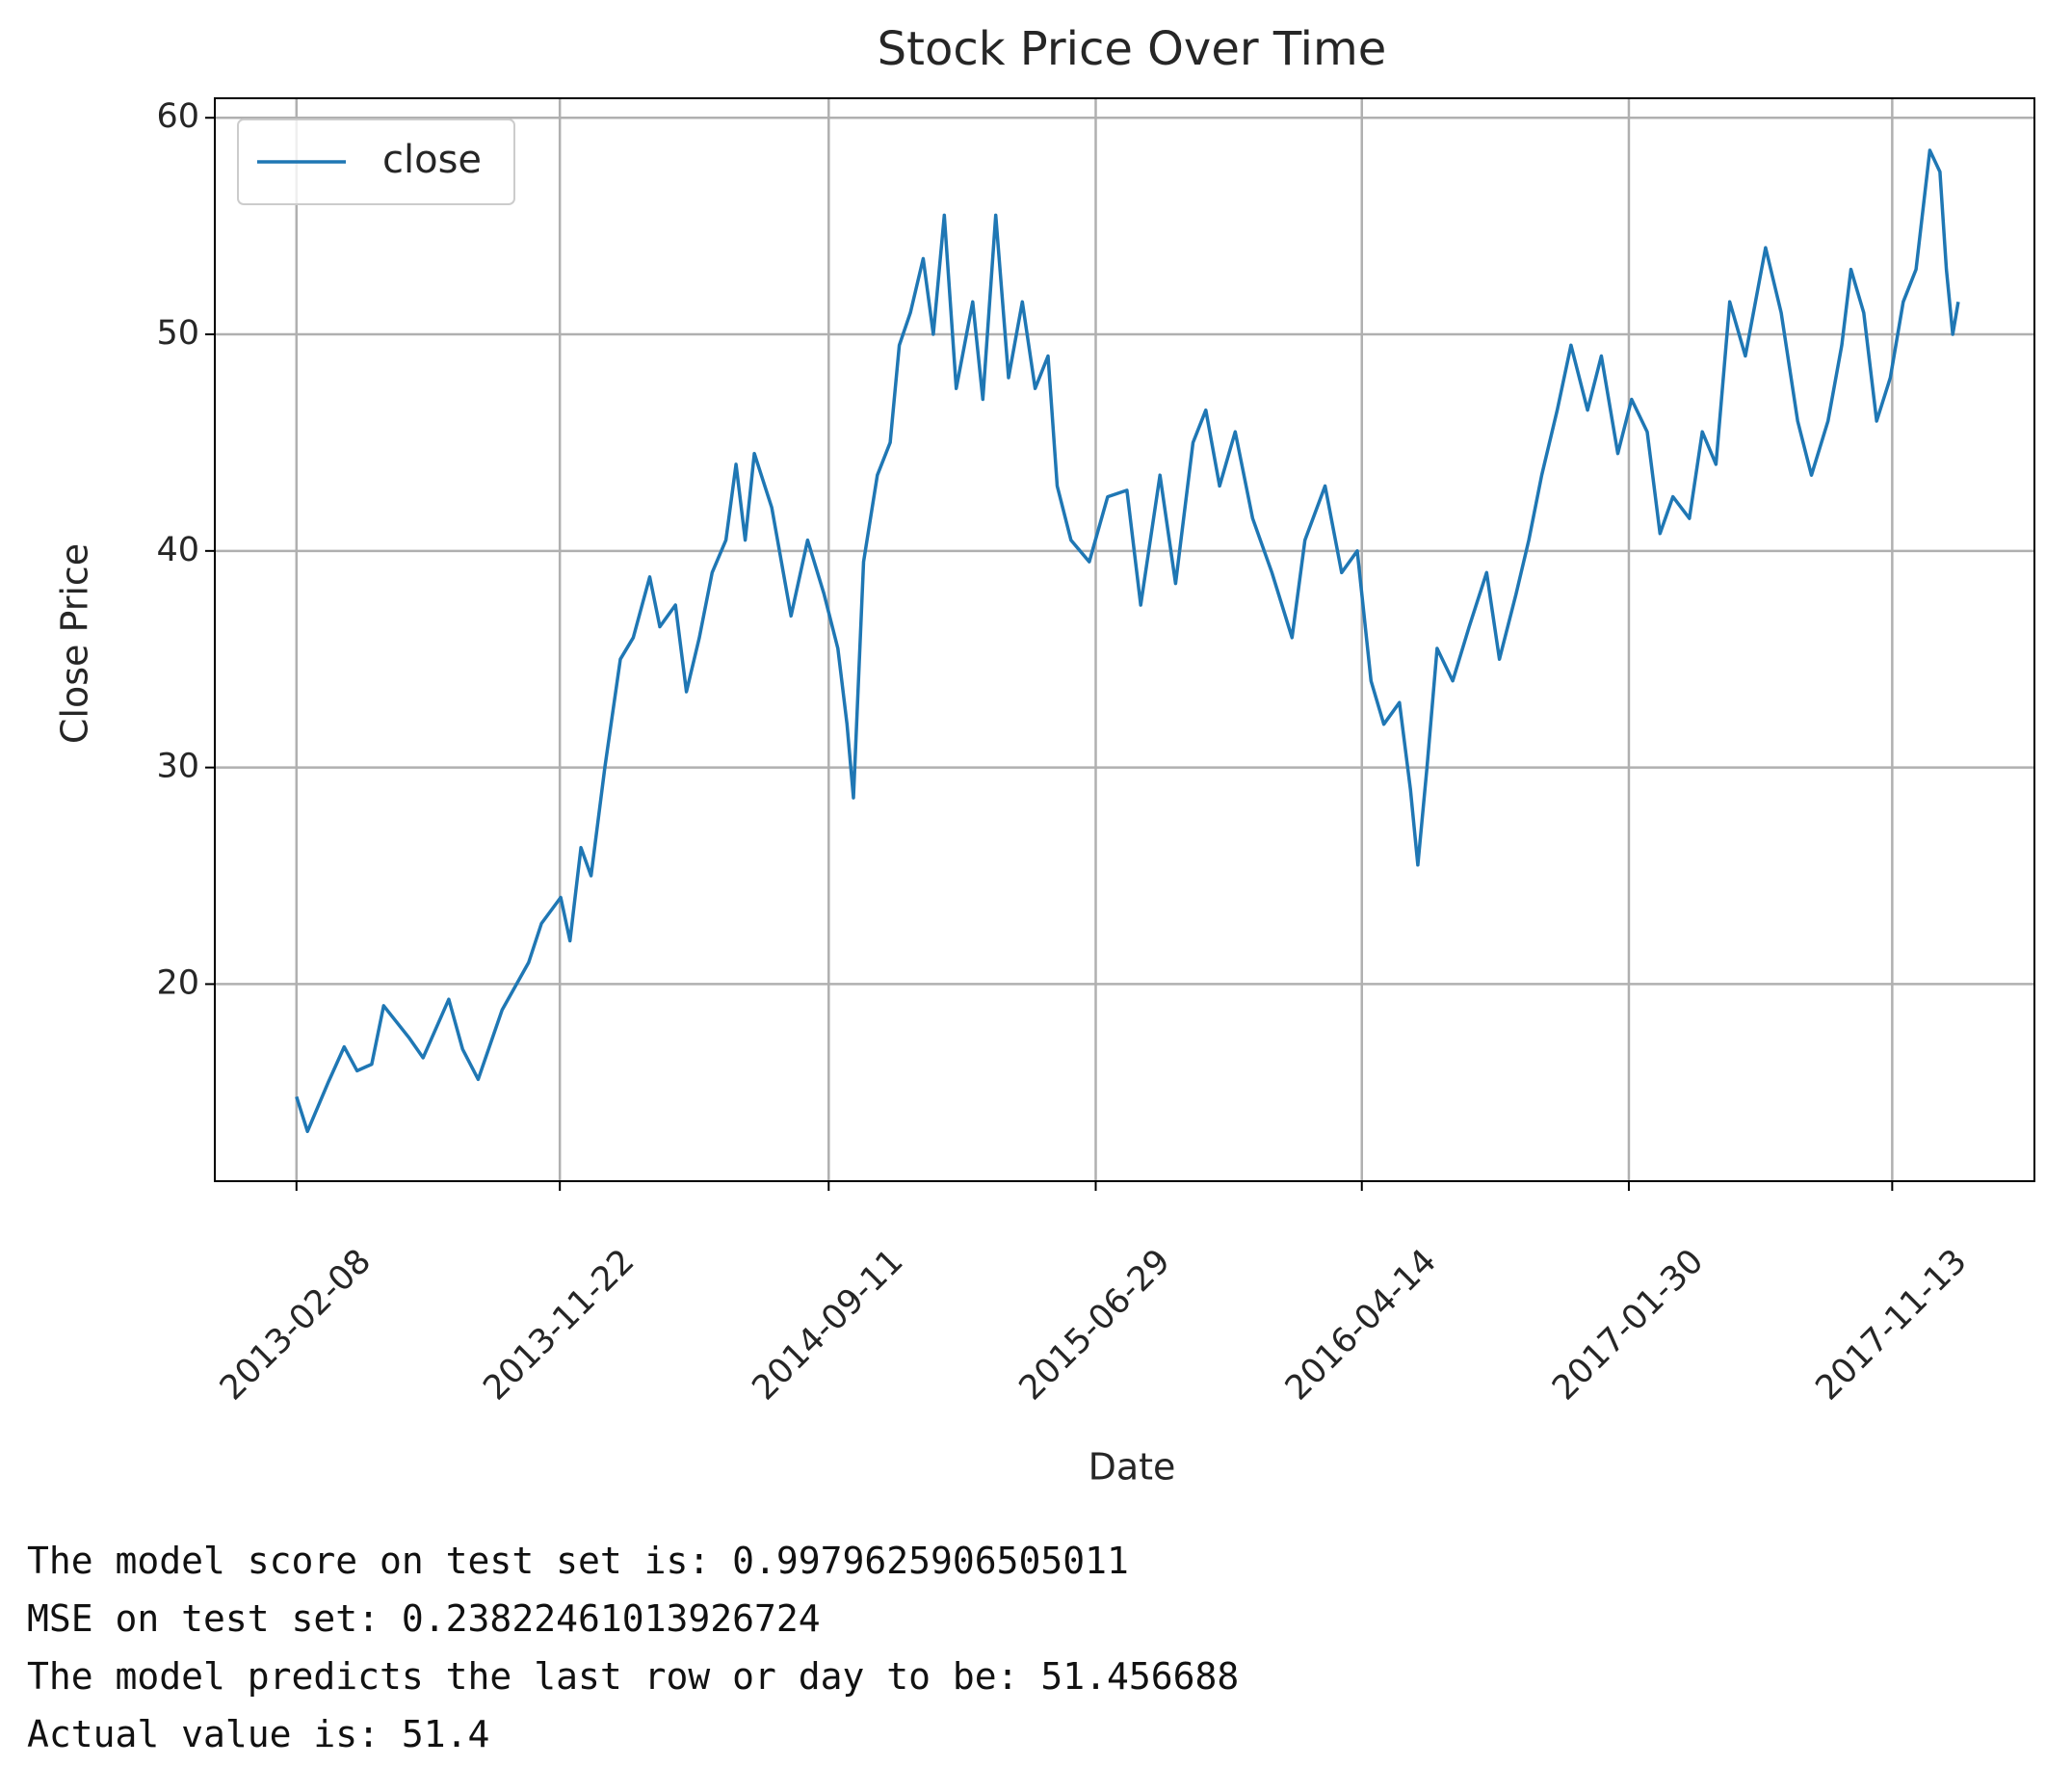  Describe the element at coordinates (177, 116) in the screenshot. I see `y-tick-label: 60` at that location.